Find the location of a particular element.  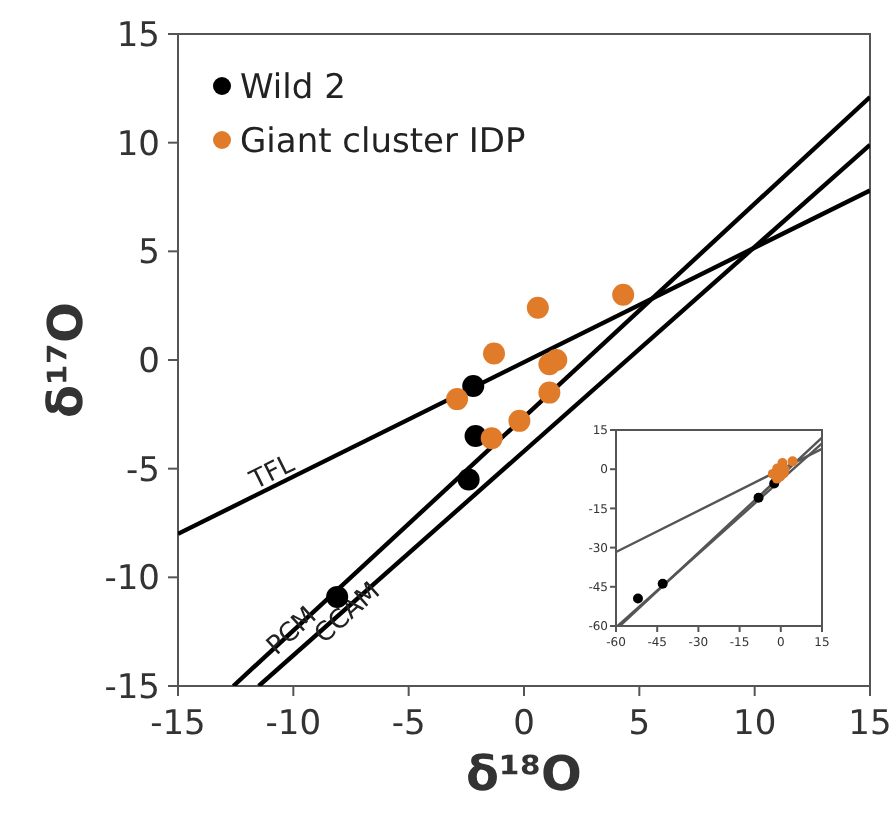

x-tick-label: -5 is located at coordinates (408, 724).